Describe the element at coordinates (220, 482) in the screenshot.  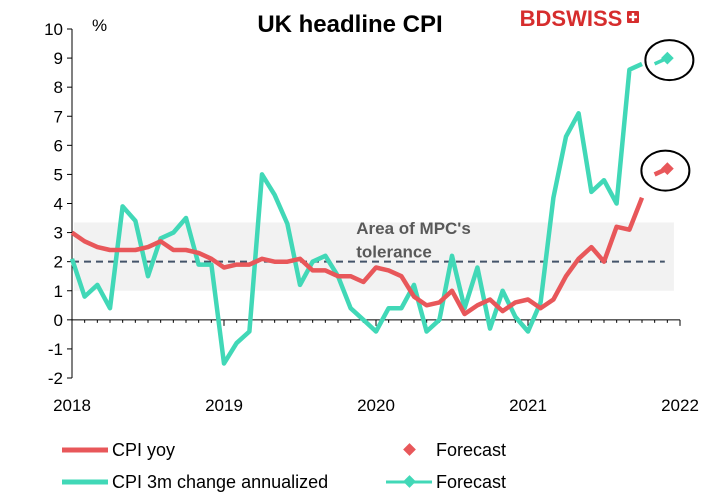
I see `legend-label: CPI 3m change annualized` at that location.